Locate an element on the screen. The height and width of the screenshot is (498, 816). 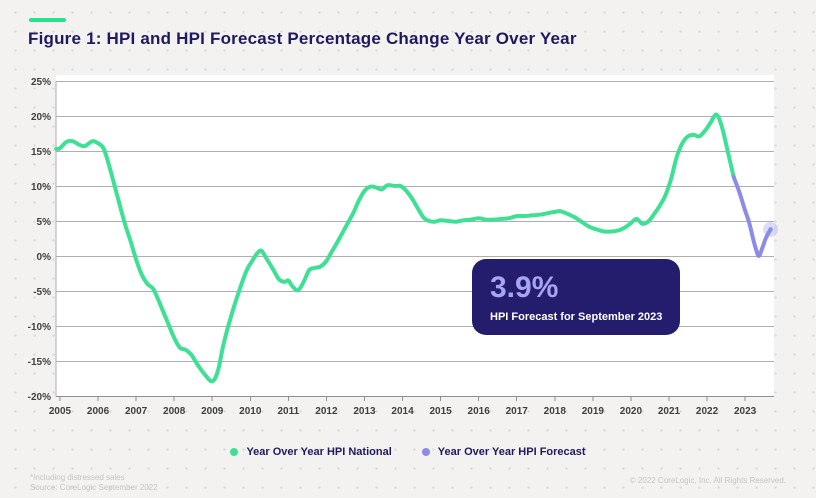
legend-label-national: Year Over Year HPI National is located at coordinates (319, 452).